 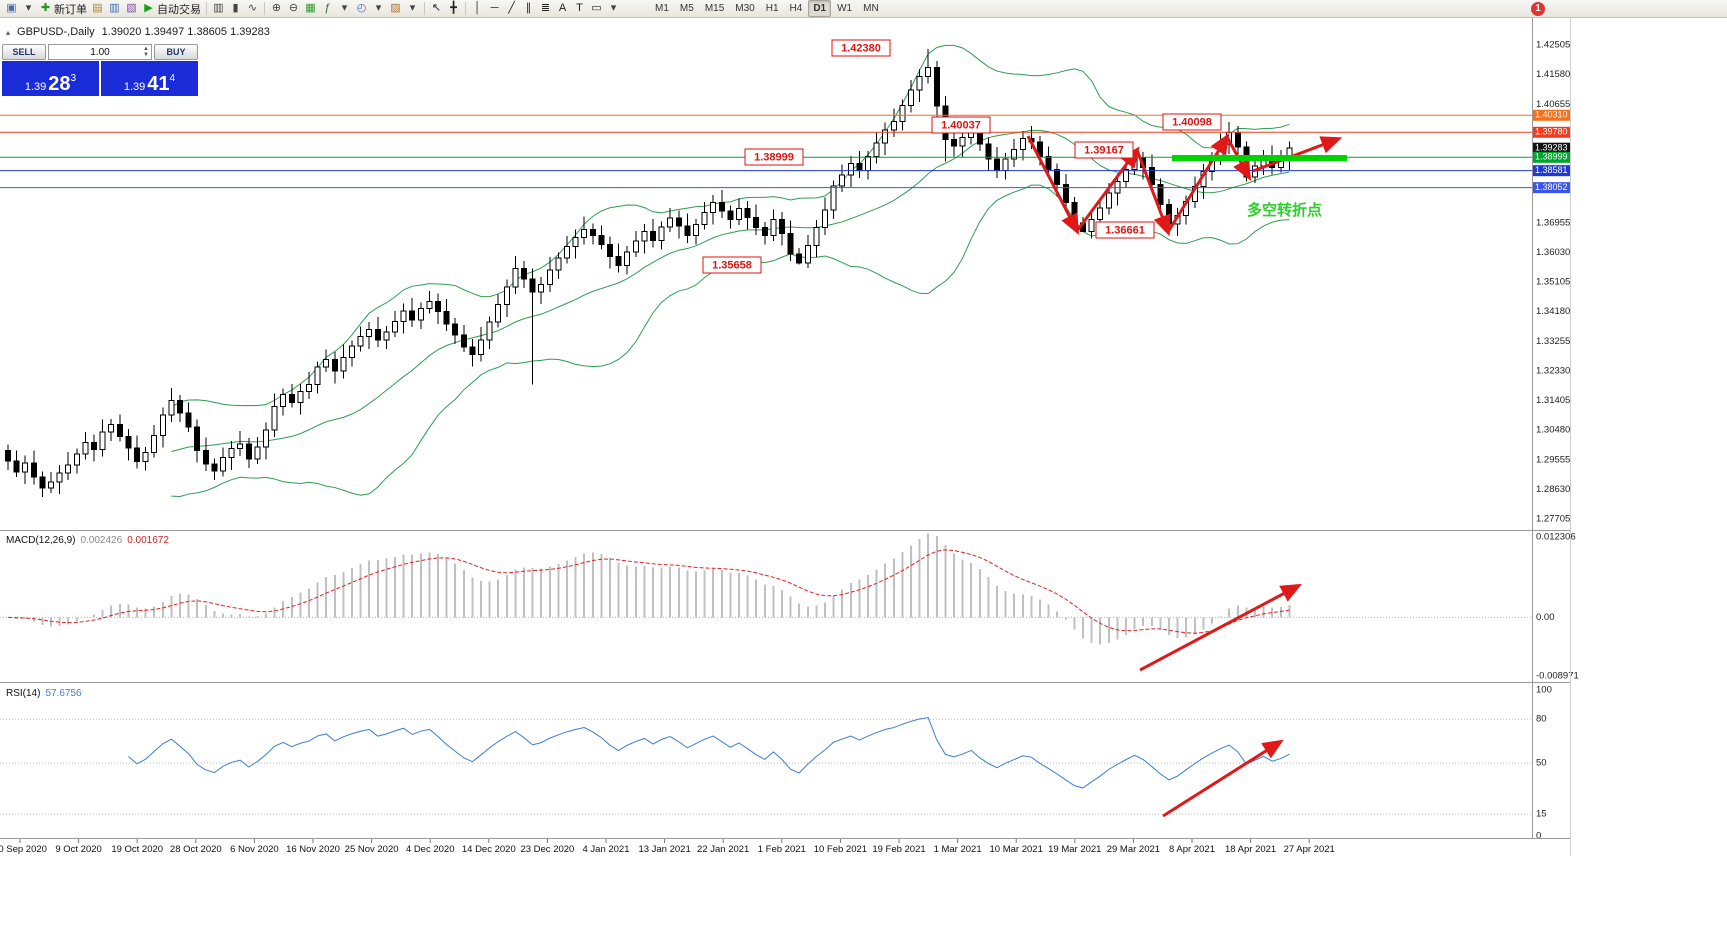 I want to click on new-order-button: ✚ 新订单, so click(x=63, y=9).